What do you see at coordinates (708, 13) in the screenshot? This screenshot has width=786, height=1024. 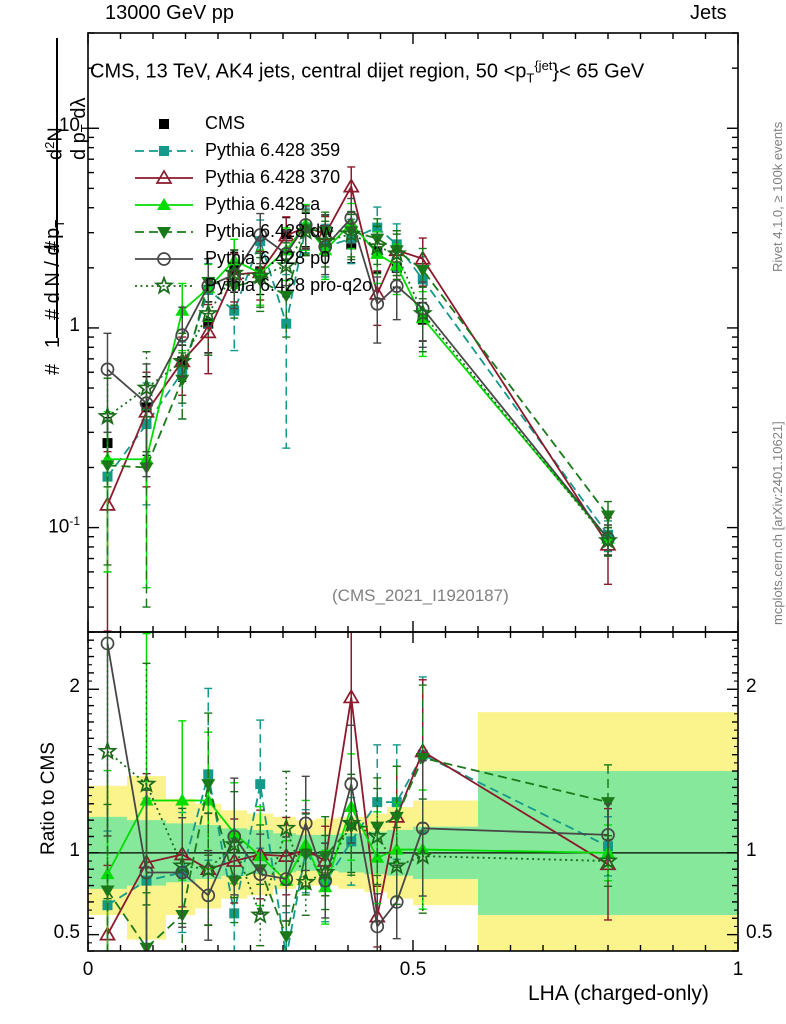 I see `header-analysis-label: Jets` at bounding box center [708, 13].